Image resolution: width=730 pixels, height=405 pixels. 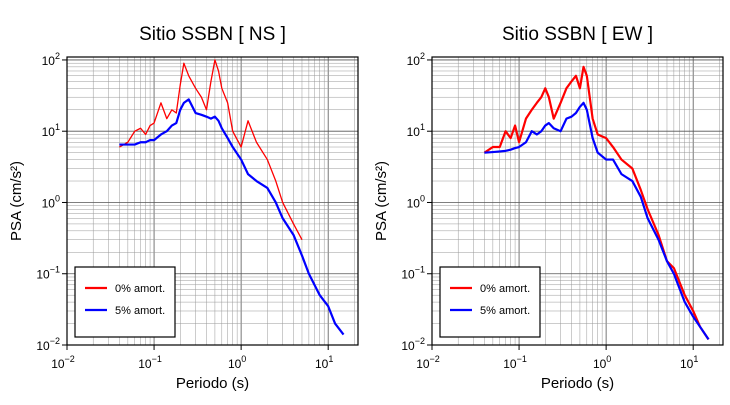 What do you see at coordinates (212, 34) in the screenshot?
I see `chart-title: Sitio SSBN [ NS ]` at bounding box center [212, 34].